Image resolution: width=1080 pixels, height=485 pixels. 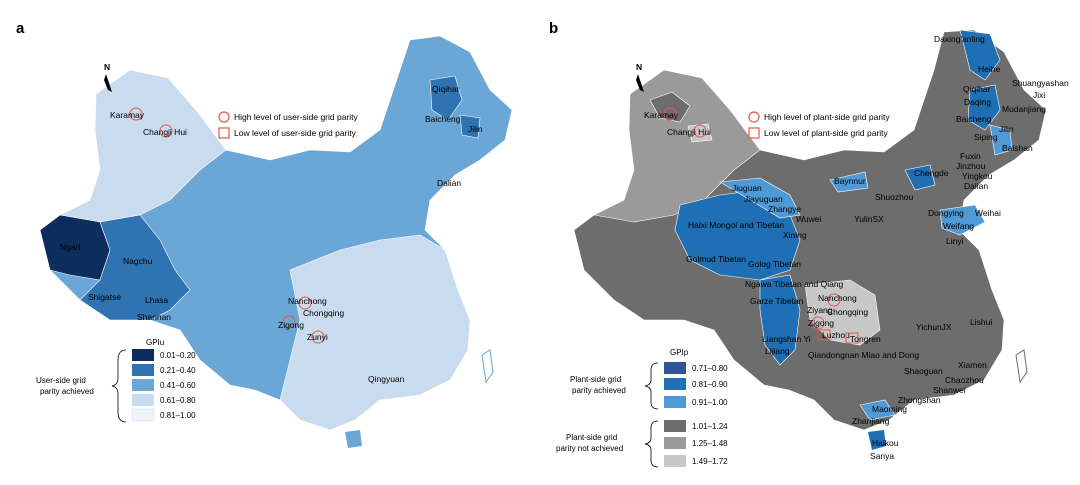 I want to click on city-label: Shaoguan, so click(x=923, y=371).